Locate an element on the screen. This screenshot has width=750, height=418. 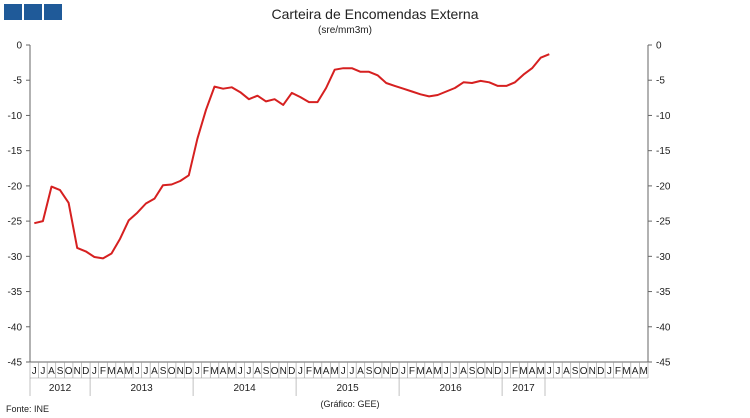
y-tick-label-right: -25 is located at coordinates (663, 222).